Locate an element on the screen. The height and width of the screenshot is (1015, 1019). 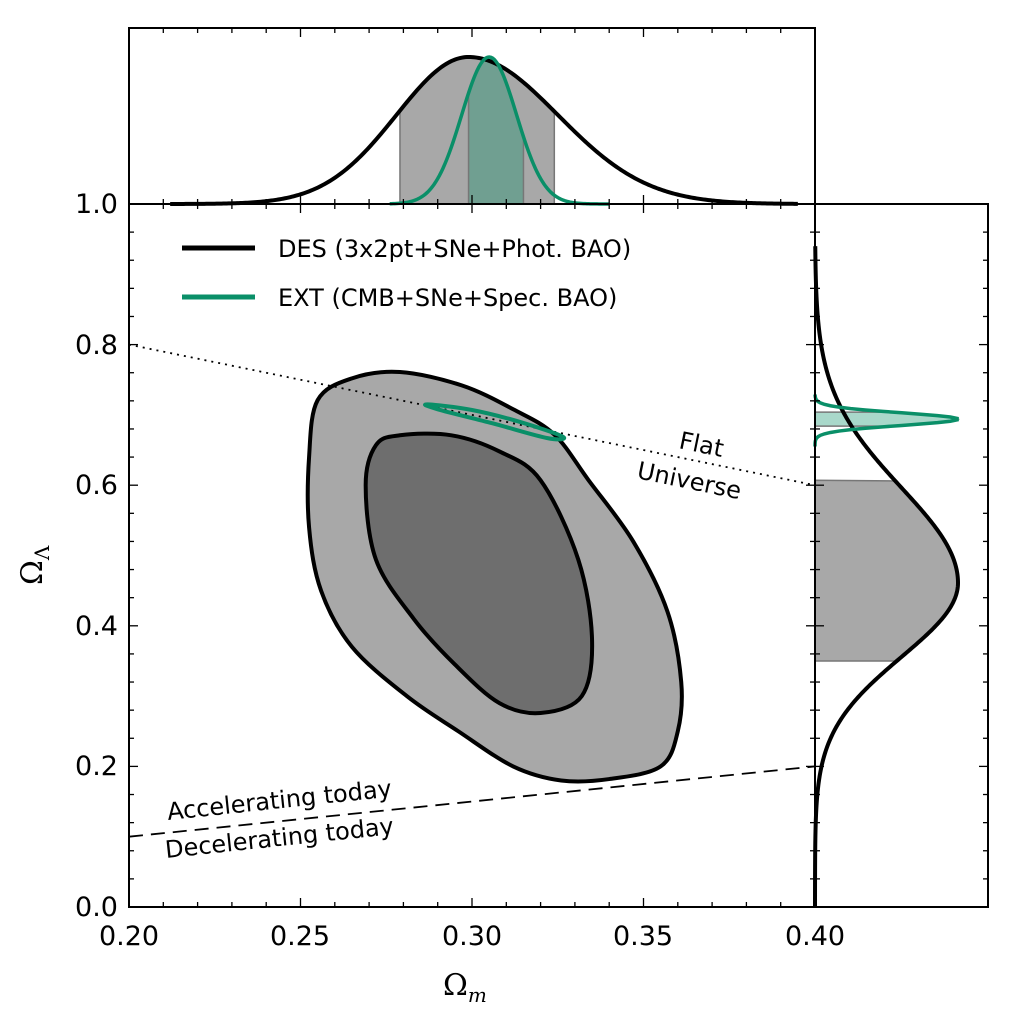
x-tick-label: 0.40 is located at coordinates (815, 936).